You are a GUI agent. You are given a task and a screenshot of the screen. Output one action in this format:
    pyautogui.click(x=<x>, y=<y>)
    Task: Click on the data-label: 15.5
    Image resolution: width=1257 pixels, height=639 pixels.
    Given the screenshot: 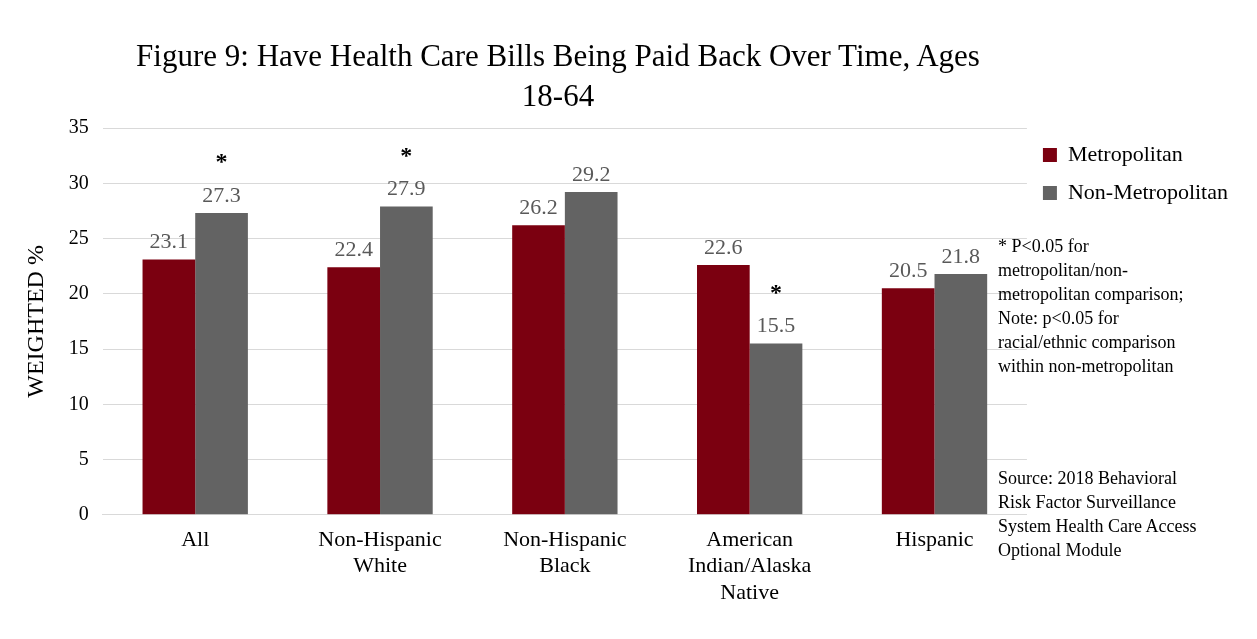 What is the action you would take?
    pyautogui.click(x=776, y=325)
    